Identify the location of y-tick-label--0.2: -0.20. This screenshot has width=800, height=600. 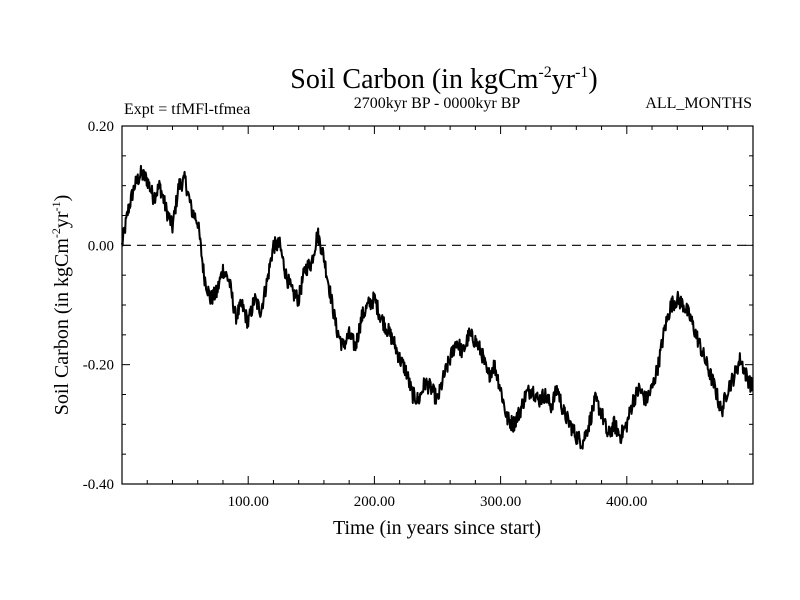
(98, 366).